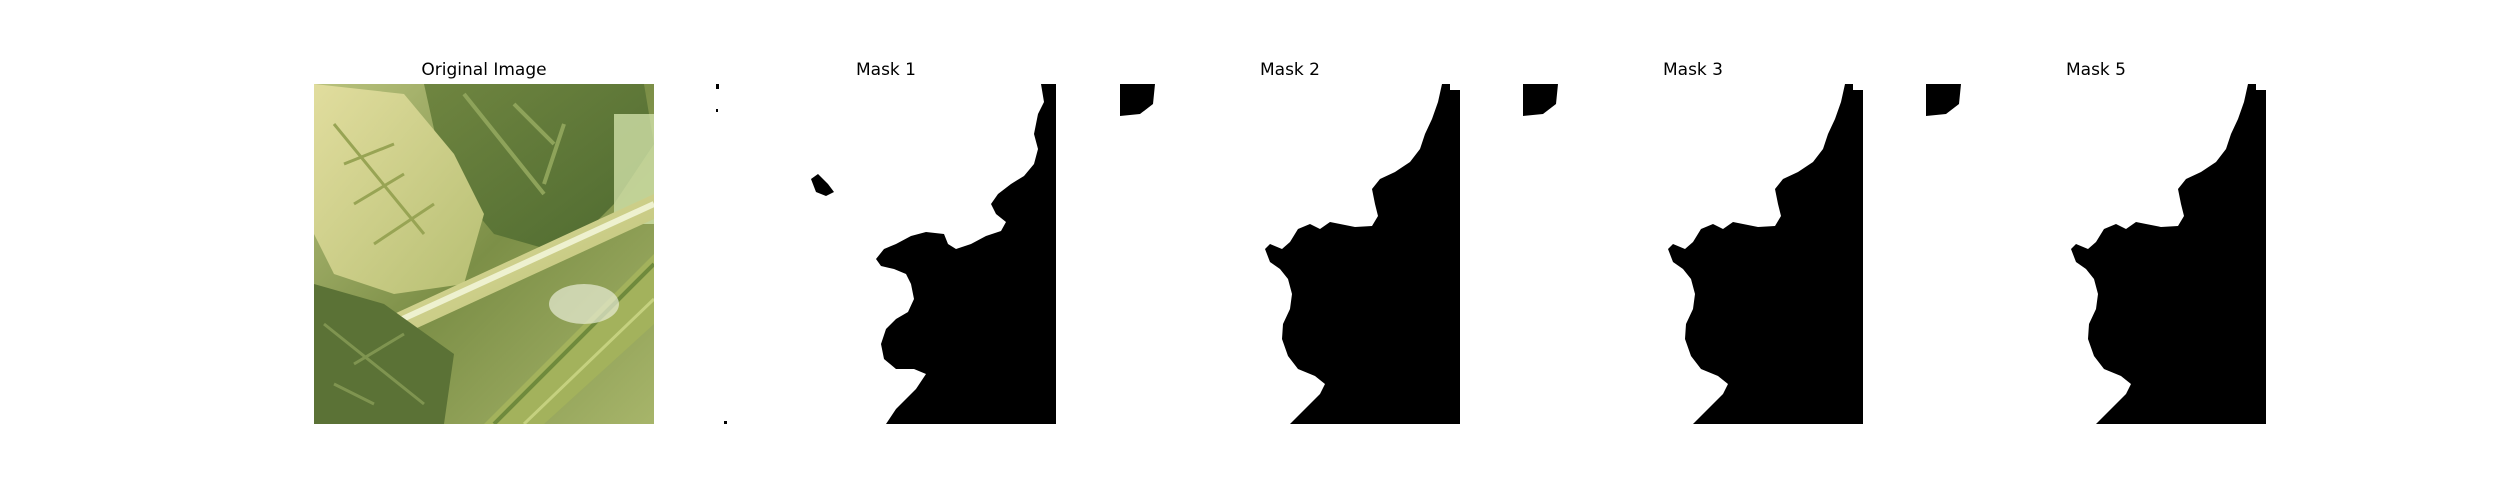 The height and width of the screenshot is (500, 2500). I want to click on mask-5-panel: Mask 5, so click(2096, 250).